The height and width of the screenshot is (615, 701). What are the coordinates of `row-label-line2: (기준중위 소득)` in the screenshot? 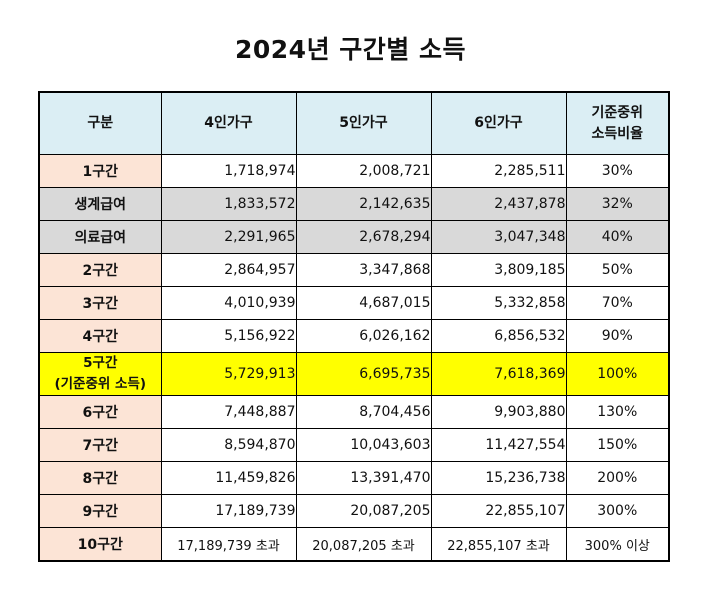 It's located at (100, 384).